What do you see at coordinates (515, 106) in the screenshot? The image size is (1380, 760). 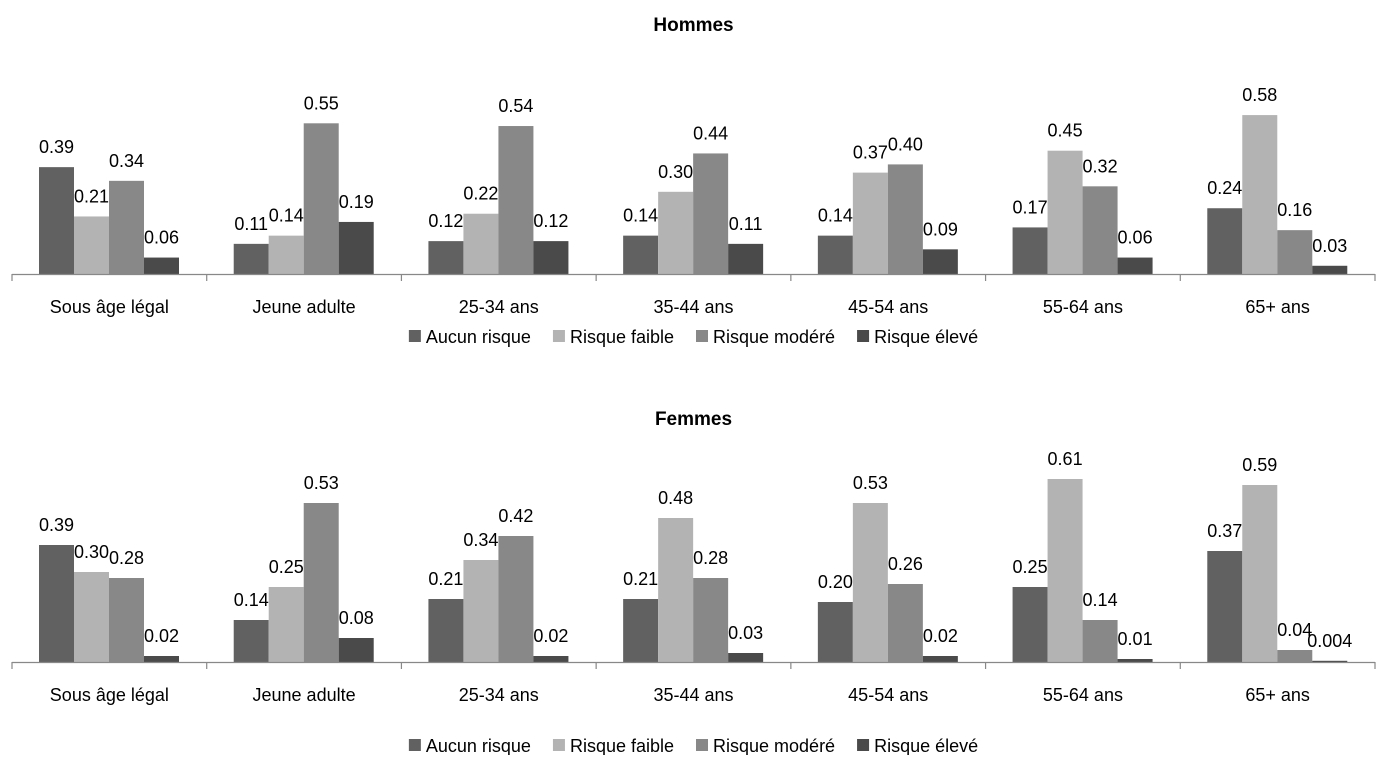 I see `data-label: 0.54` at bounding box center [515, 106].